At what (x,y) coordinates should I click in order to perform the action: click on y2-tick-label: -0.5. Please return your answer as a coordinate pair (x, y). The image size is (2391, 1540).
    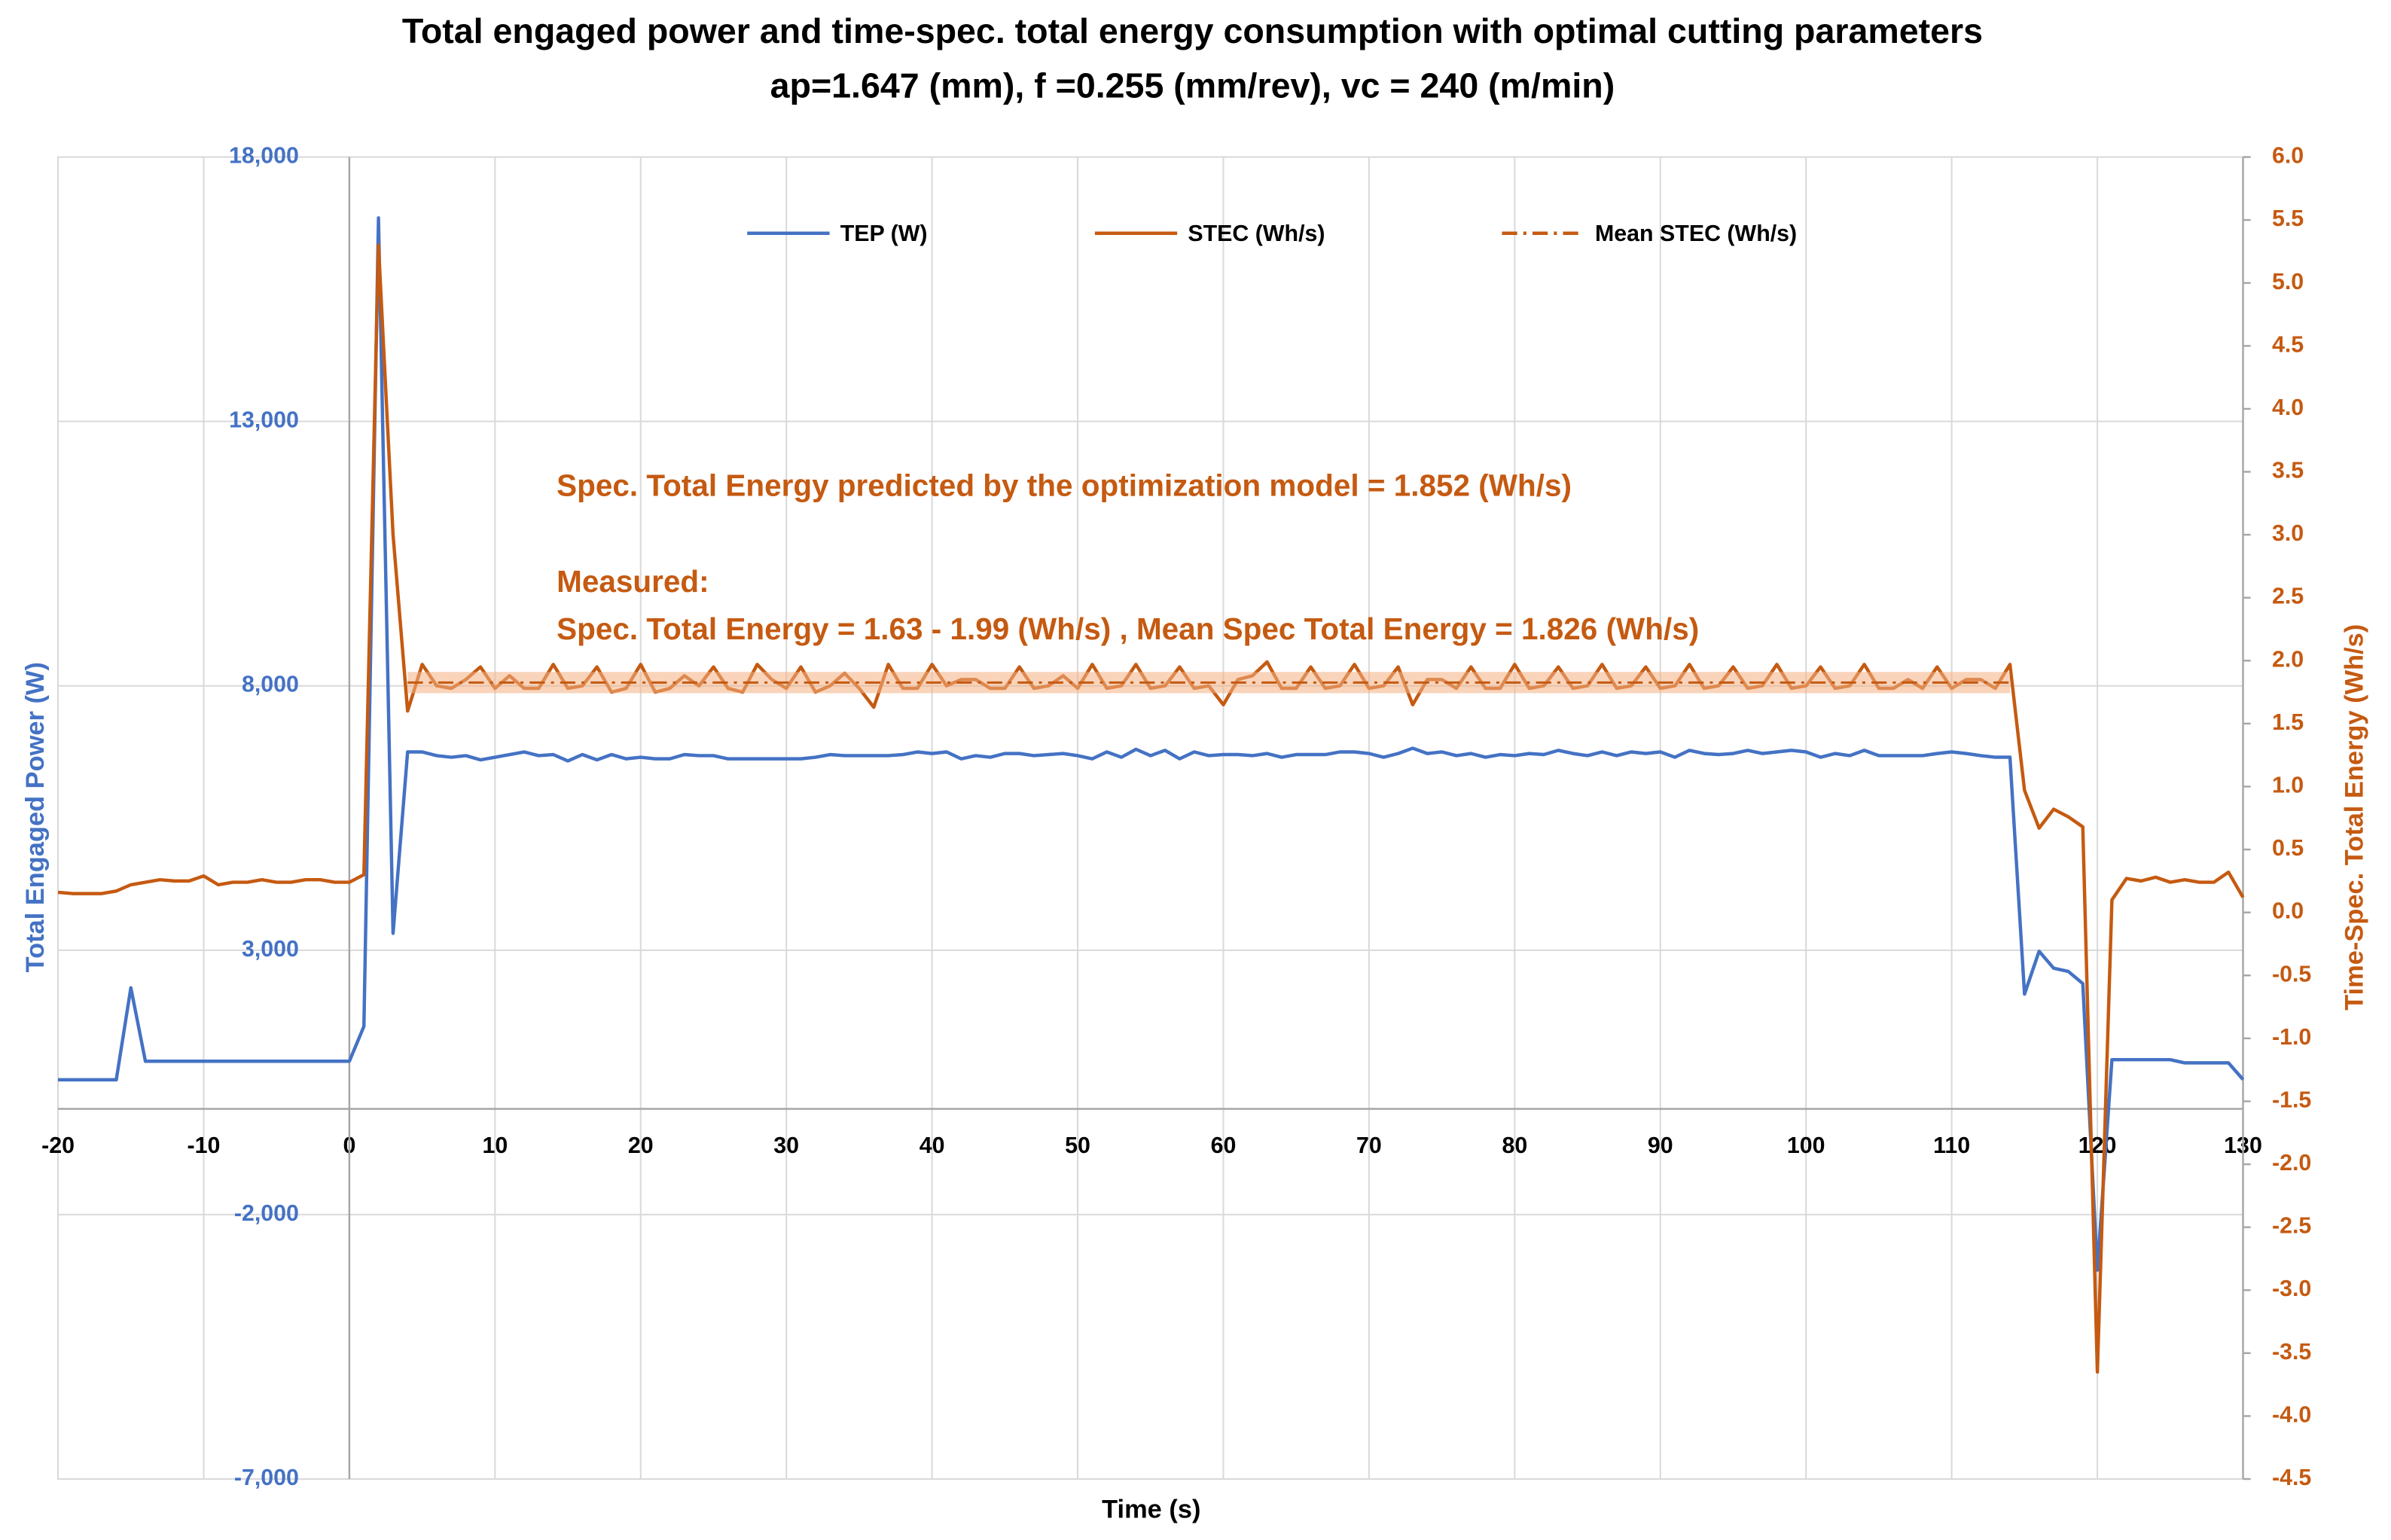
    Looking at the image, I should click on (2291, 974).